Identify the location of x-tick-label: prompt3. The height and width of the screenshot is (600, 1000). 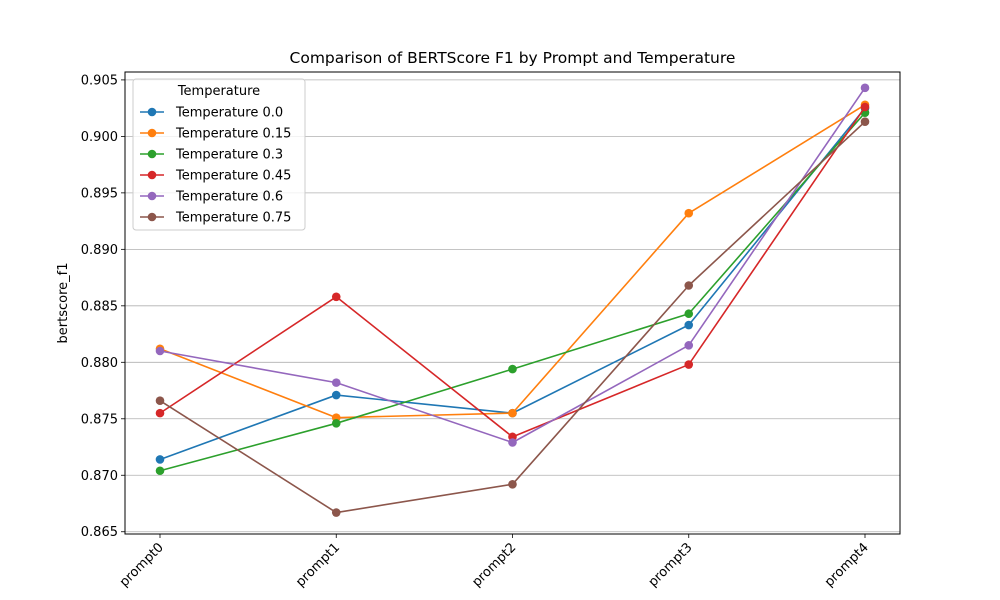
(671, 565).